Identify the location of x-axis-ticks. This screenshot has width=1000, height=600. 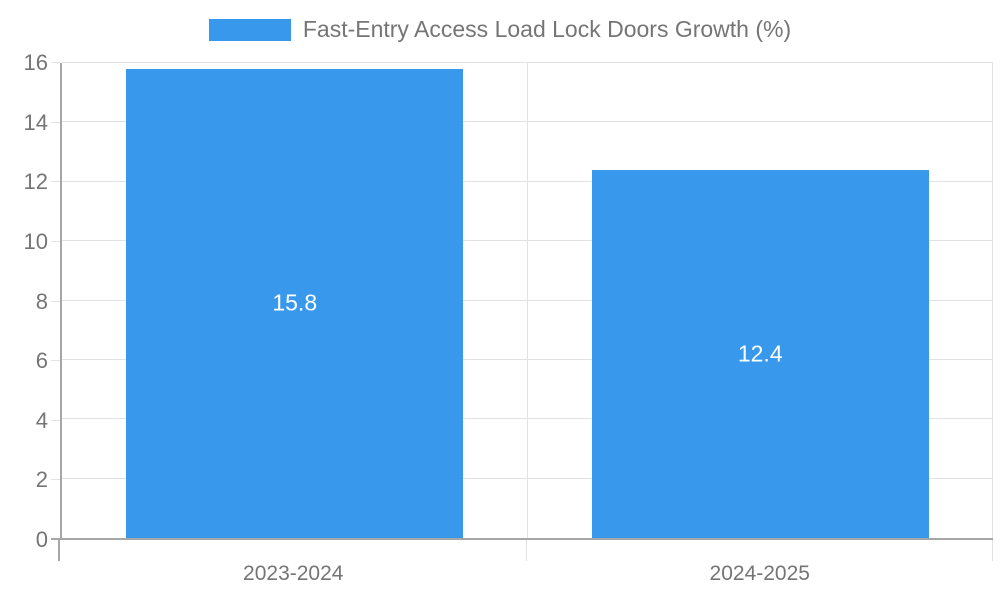
(525, 550).